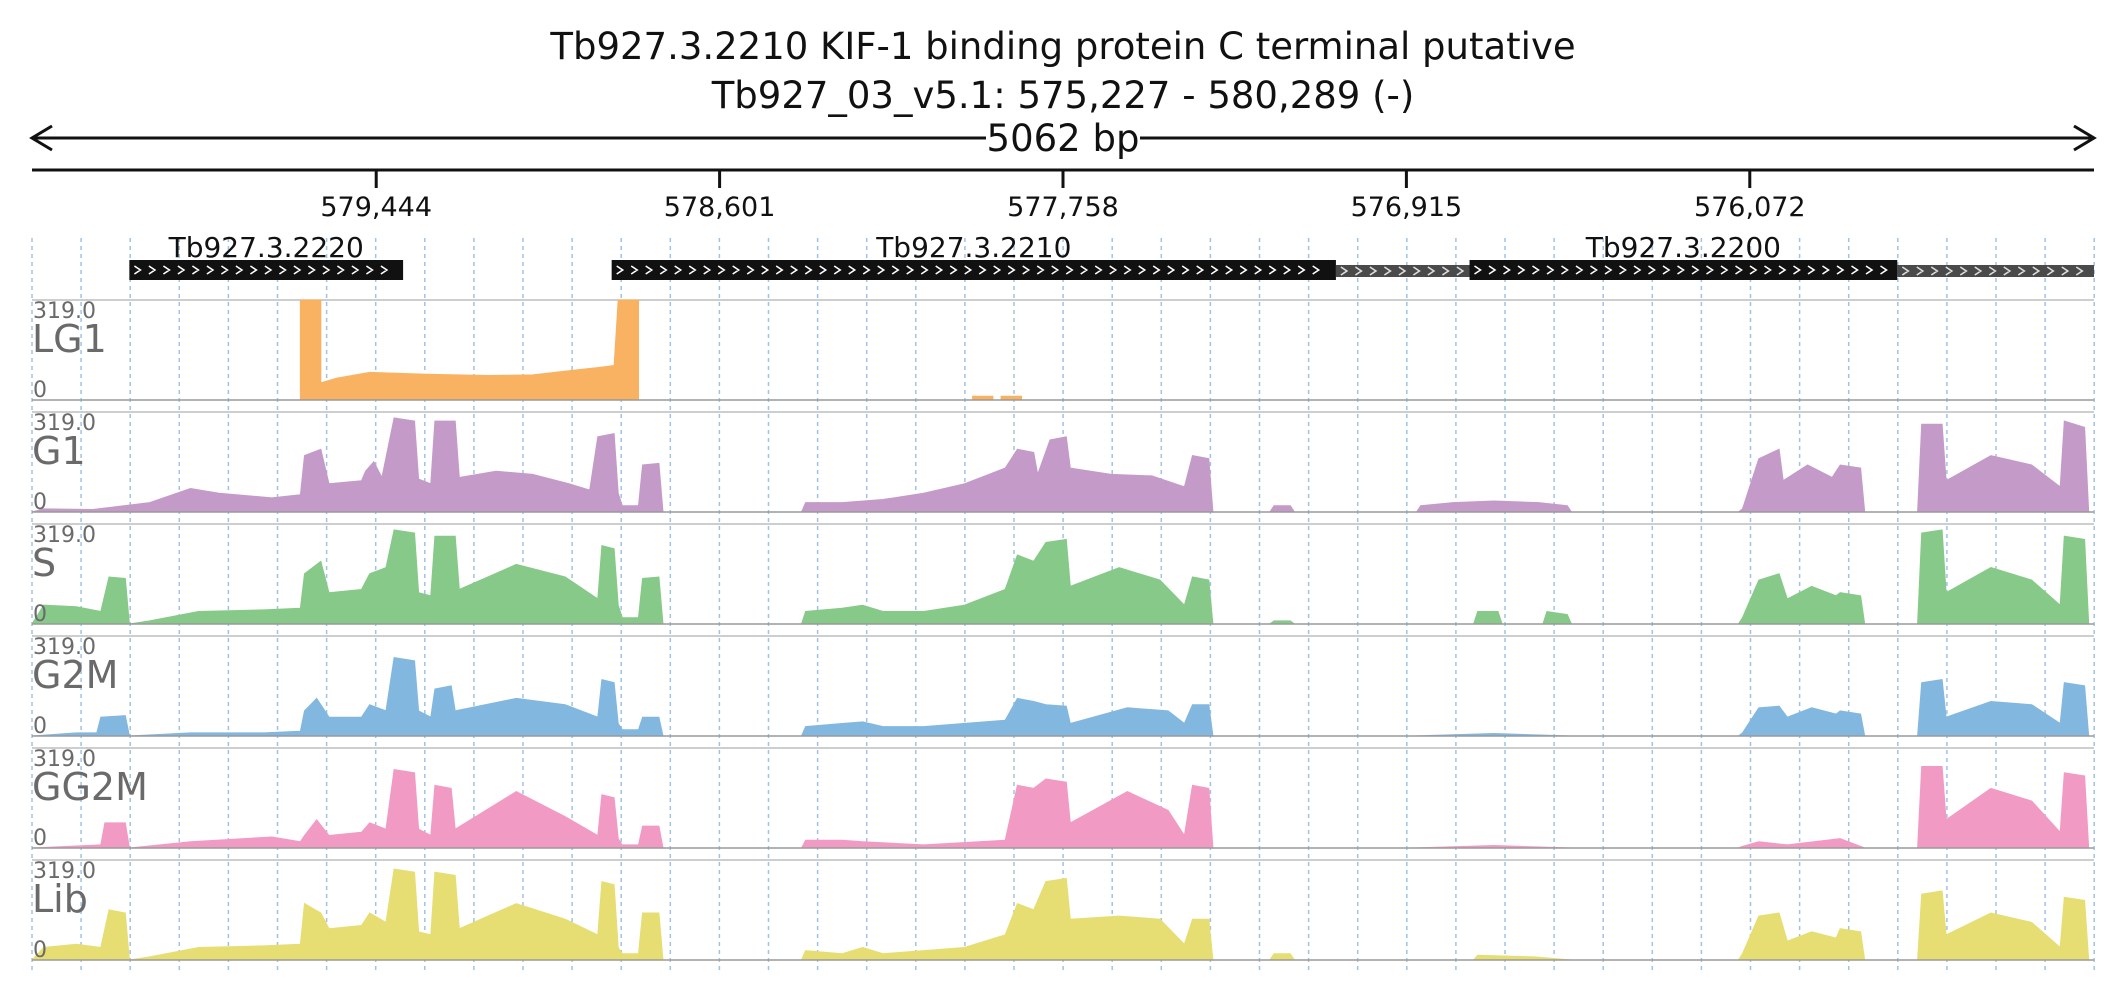 The image size is (2126, 1000). What do you see at coordinates (973, 247) in the screenshot?
I see `gene-label: Tb927.3.2210` at bounding box center [973, 247].